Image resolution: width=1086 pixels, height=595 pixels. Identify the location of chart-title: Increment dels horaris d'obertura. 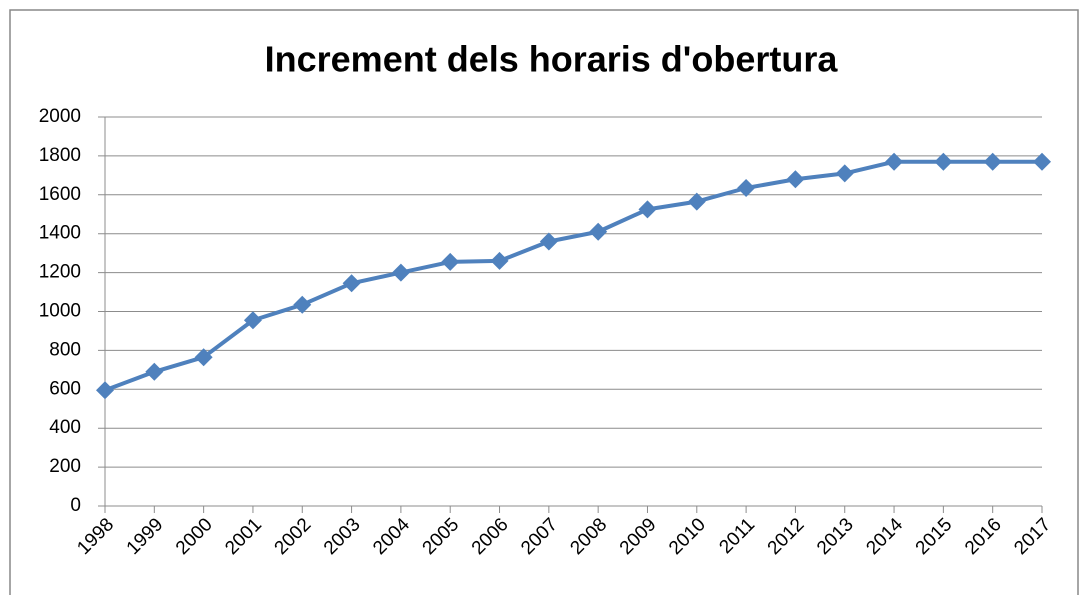
(552, 59).